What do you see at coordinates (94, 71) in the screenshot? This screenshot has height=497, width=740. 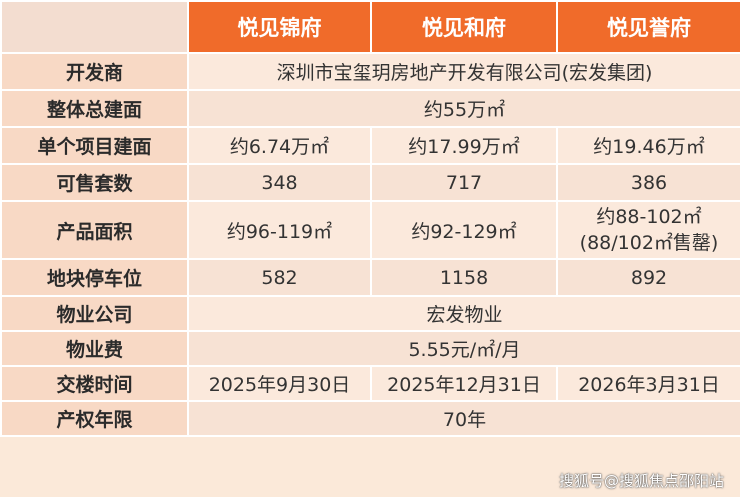 I see `row-label: 开发商` at bounding box center [94, 71].